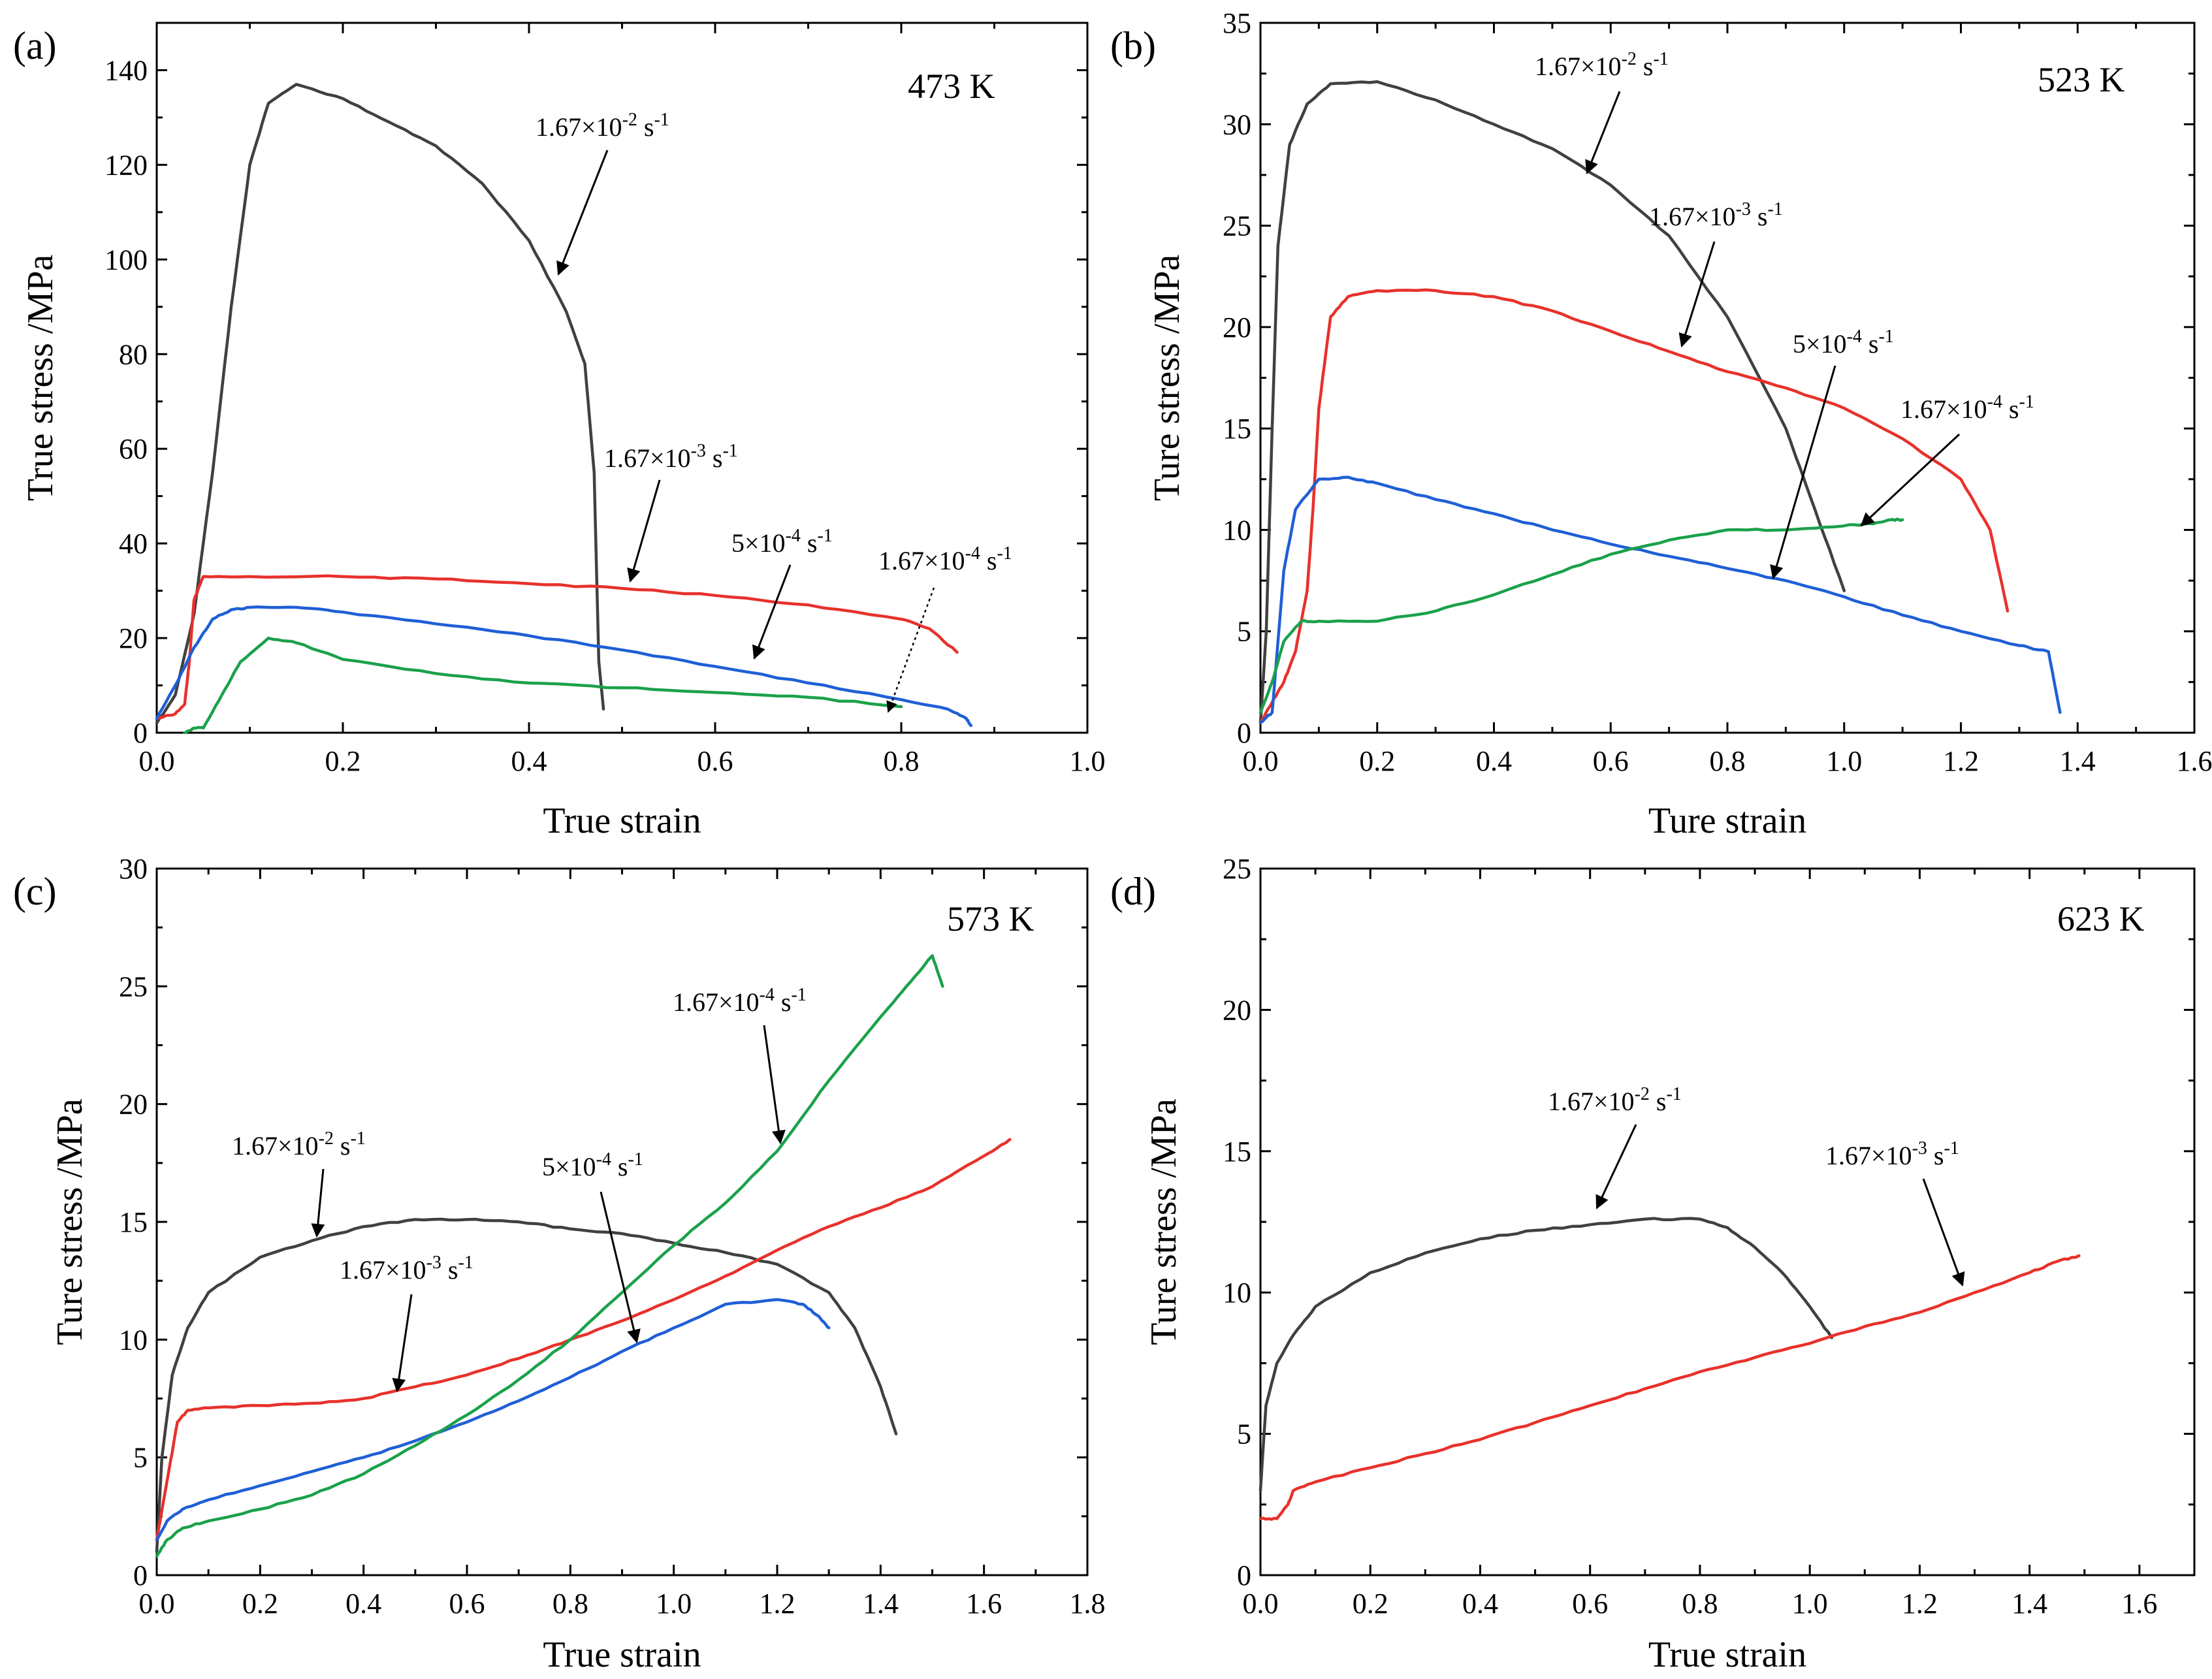 Image resolution: width=2212 pixels, height=1679 pixels. I want to click on x-tick-label: 1.8, so click(1088, 1604).